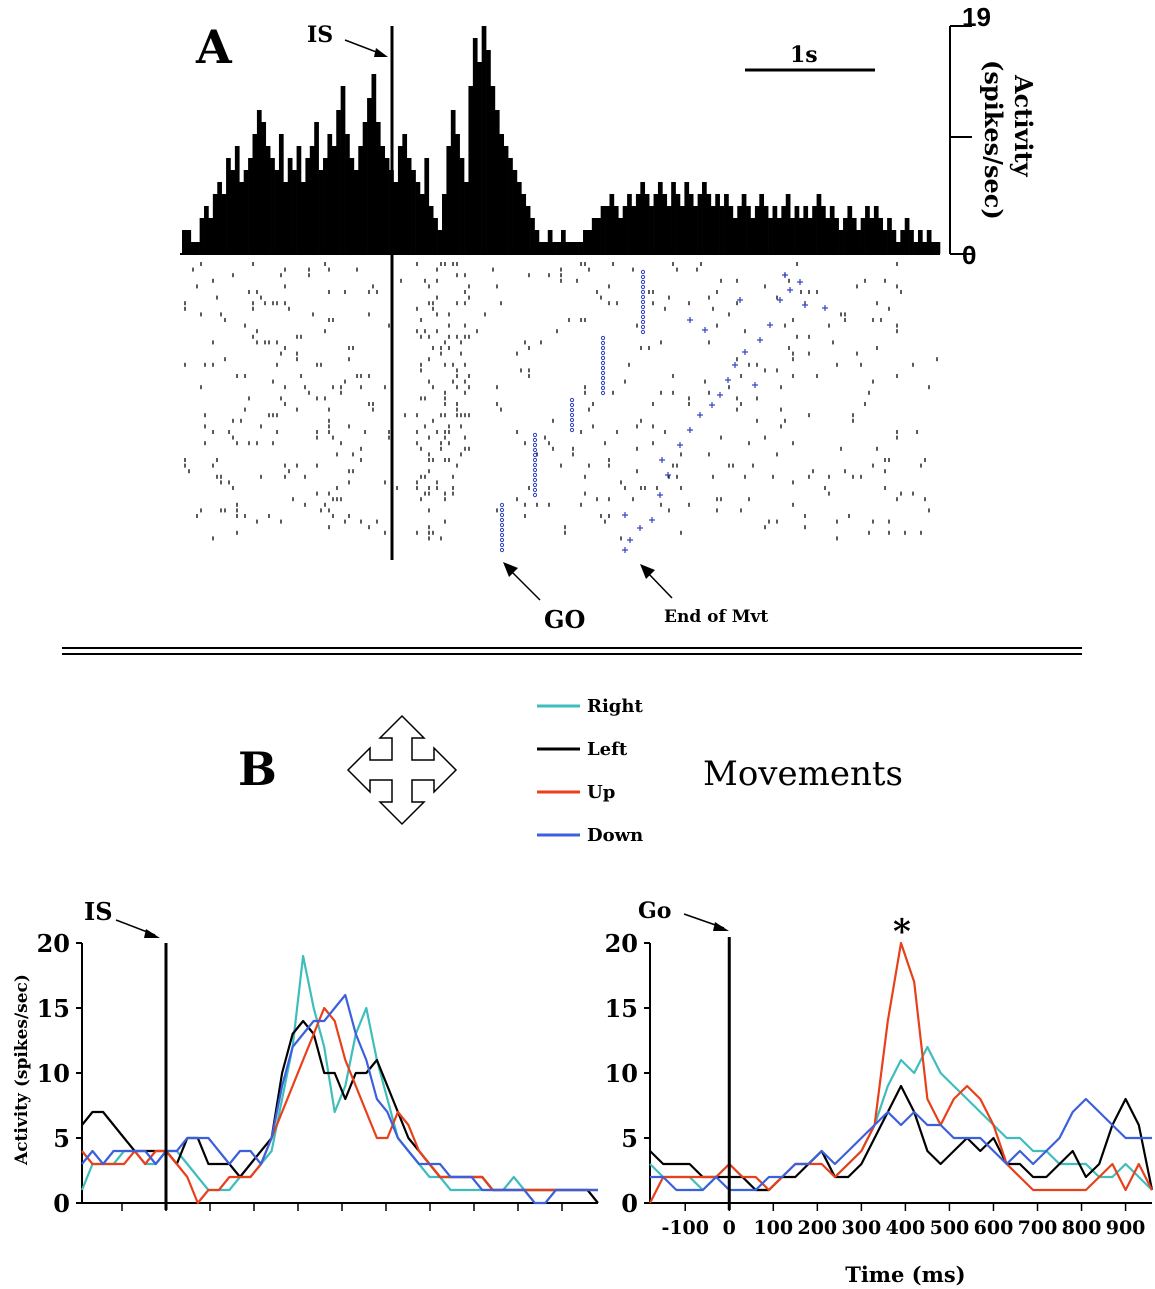 The width and height of the screenshot is (1155, 1289). Describe the element at coordinates (729, 1228) in the screenshot. I see `x-tick-label: 0` at that location.